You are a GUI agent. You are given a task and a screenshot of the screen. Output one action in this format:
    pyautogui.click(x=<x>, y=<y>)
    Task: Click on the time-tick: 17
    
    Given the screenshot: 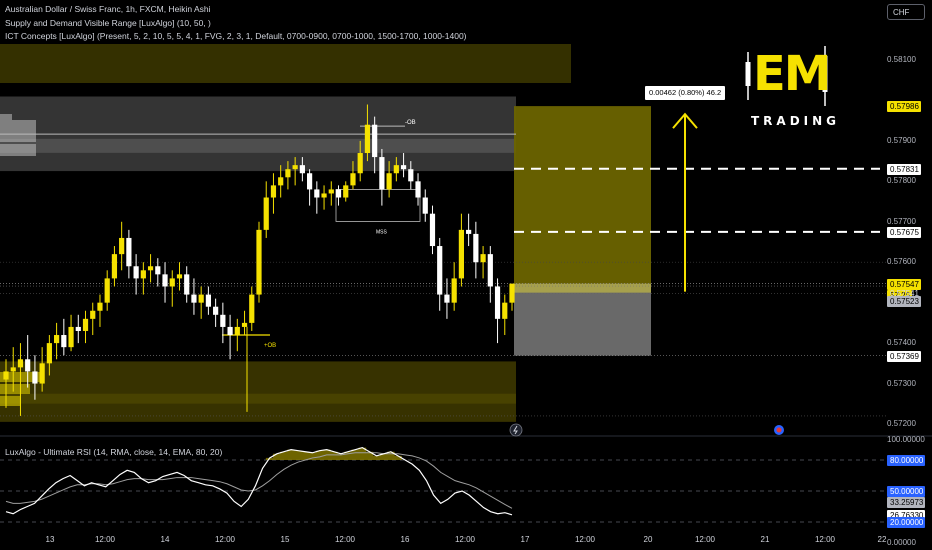 What is the action you would take?
    pyautogui.click(x=525, y=539)
    